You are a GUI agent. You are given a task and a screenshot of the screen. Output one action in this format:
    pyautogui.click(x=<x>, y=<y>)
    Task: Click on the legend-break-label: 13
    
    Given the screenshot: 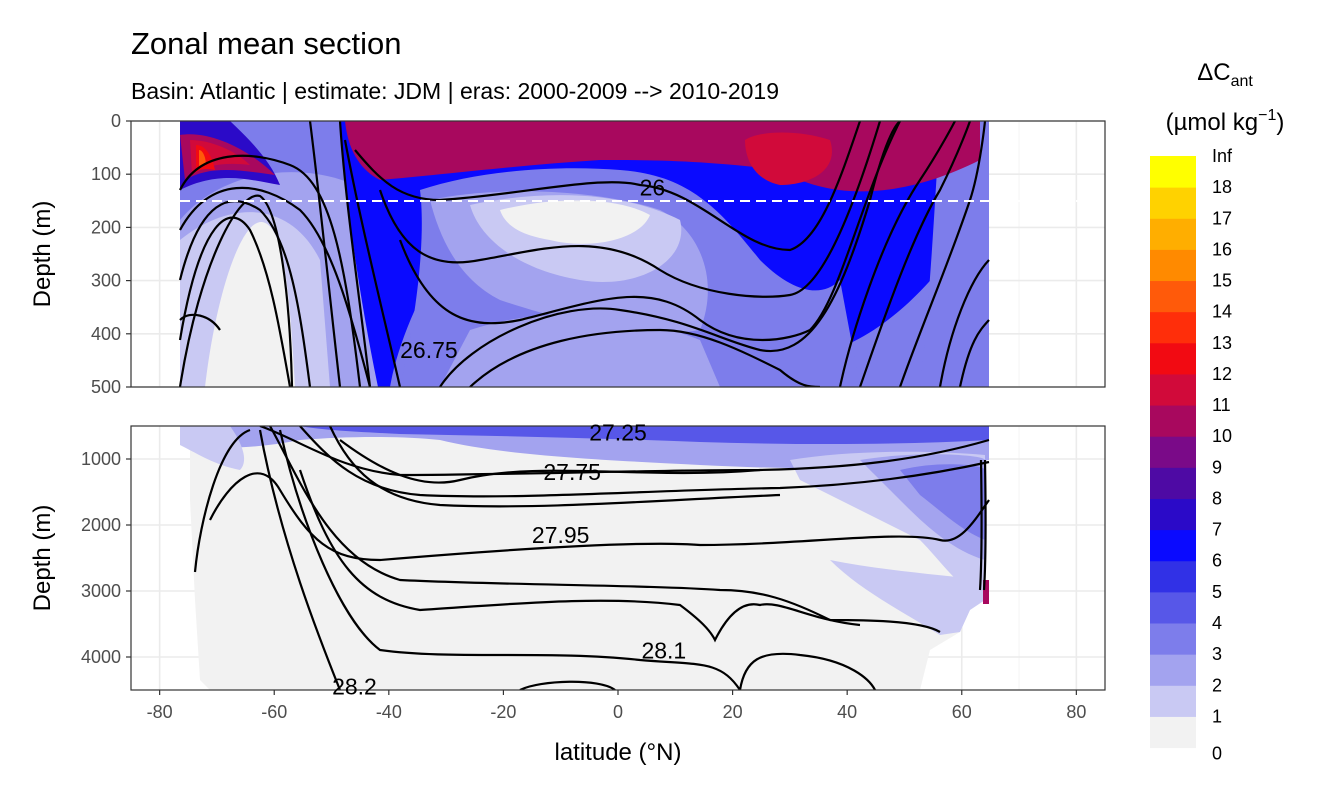 What is the action you would take?
    pyautogui.click(x=1222, y=343)
    